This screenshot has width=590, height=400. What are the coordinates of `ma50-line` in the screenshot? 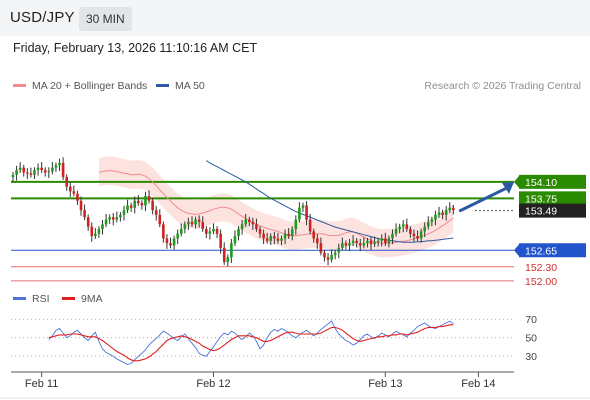 It's located at (330, 201).